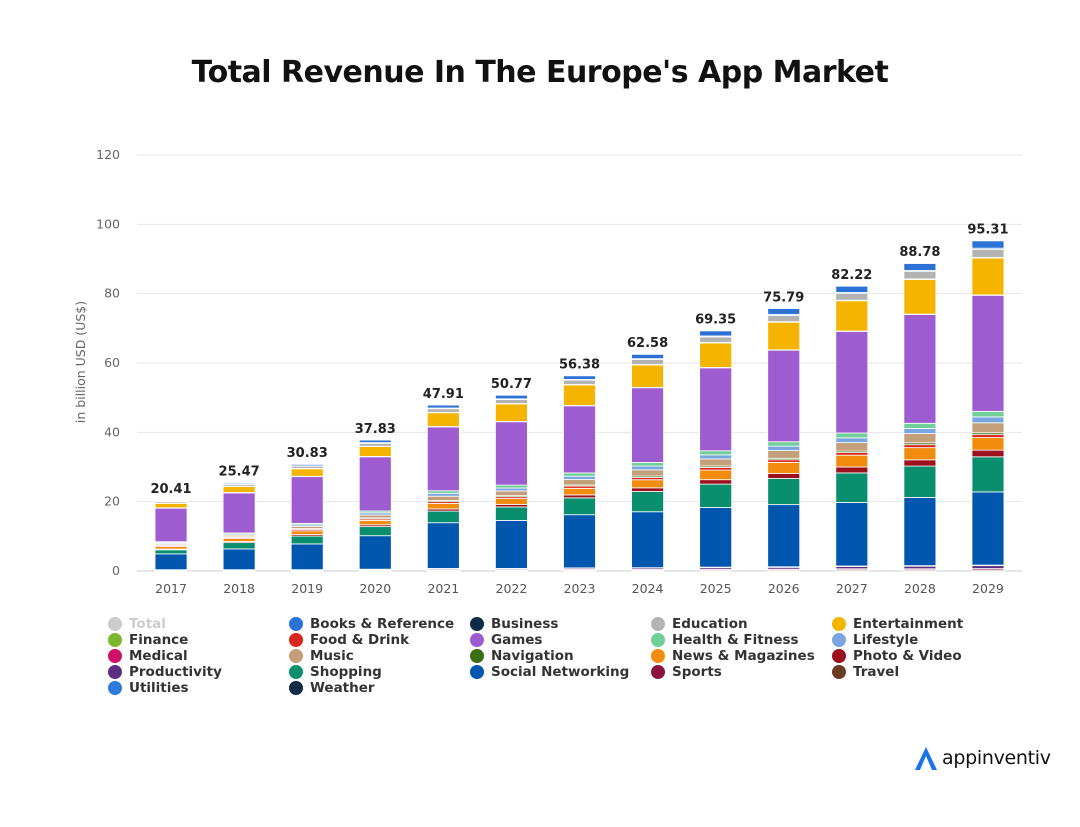 The width and height of the screenshot is (1080, 827). Describe the element at coordinates (922, 672) in the screenshot. I see `legend-item-travel: Travel` at that location.